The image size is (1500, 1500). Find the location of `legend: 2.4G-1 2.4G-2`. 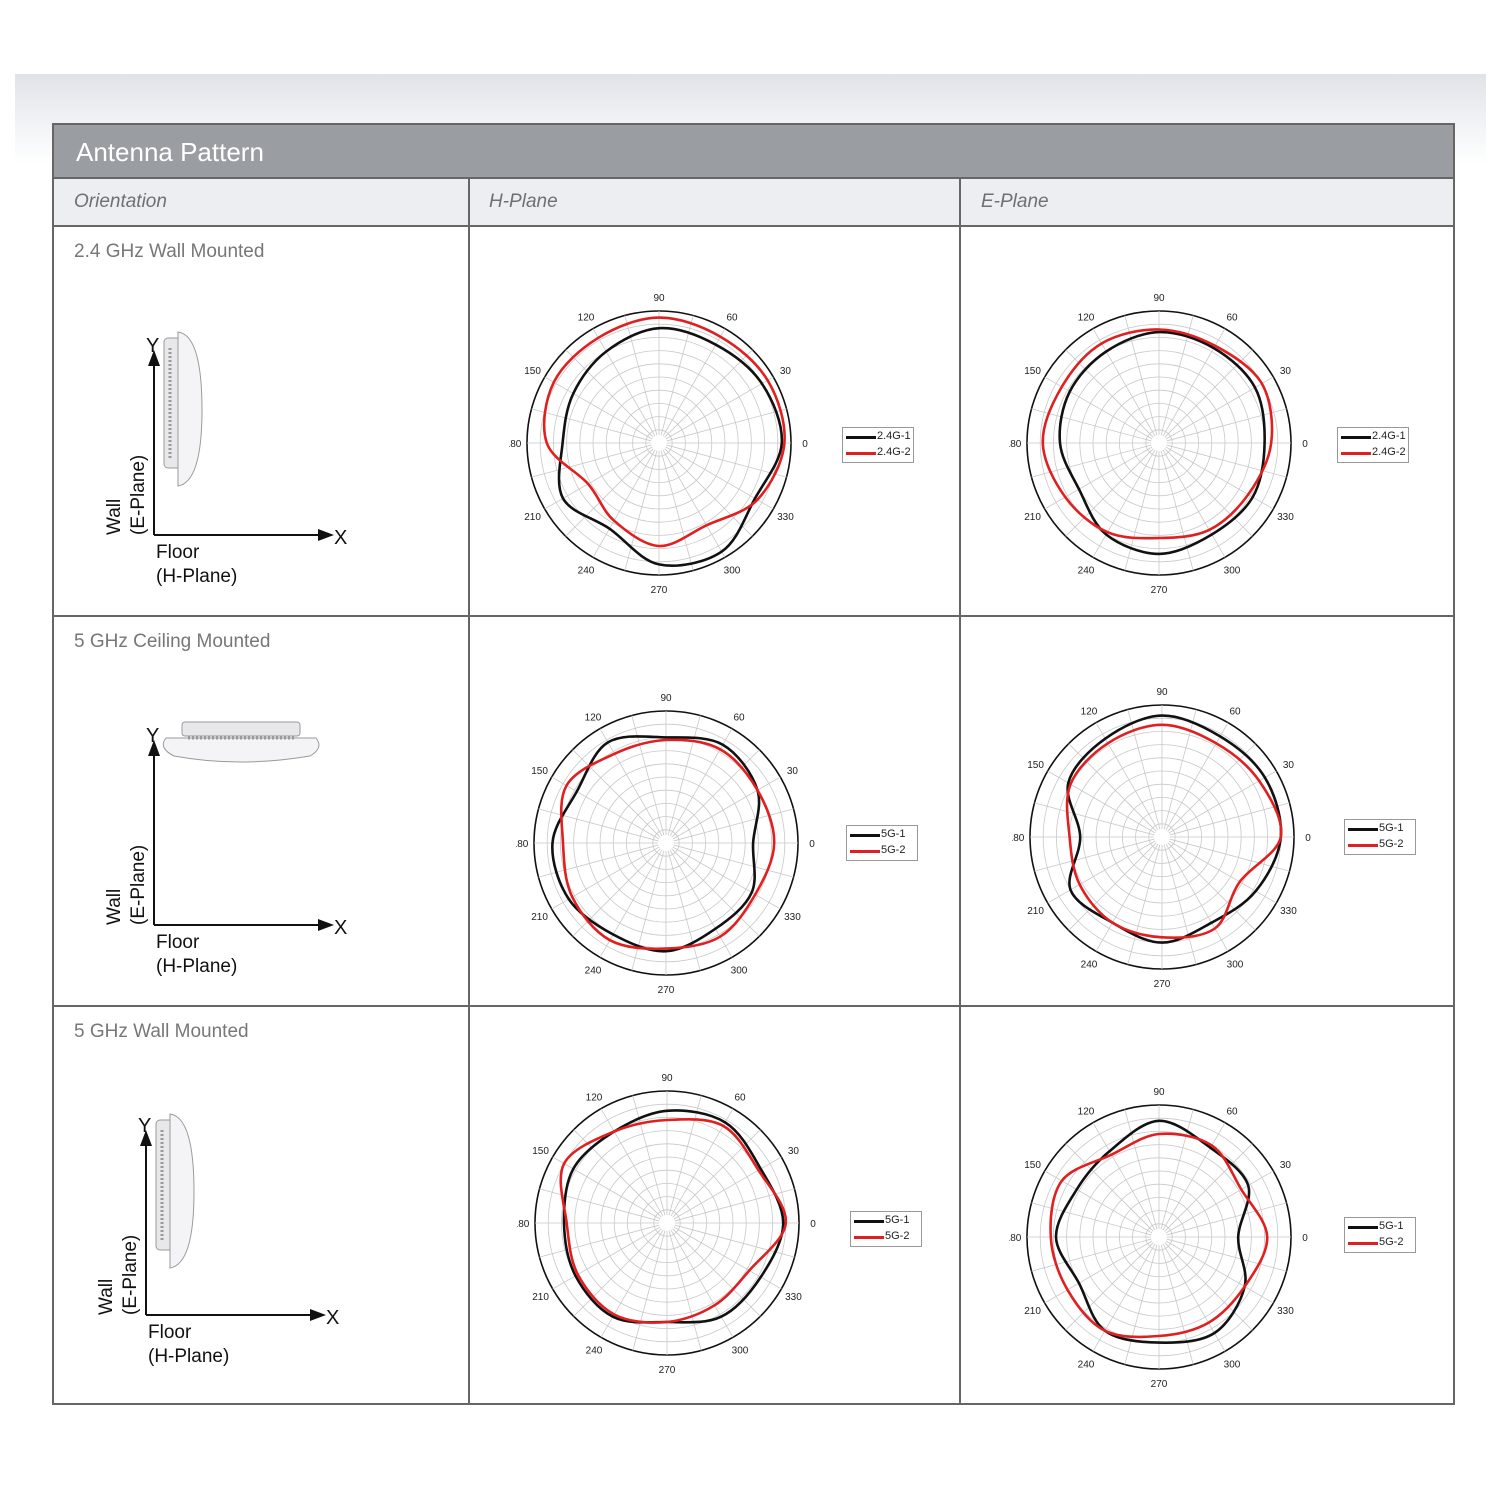

legend: 2.4G-1 2.4G-2 is located at coordinates (1373, 445).